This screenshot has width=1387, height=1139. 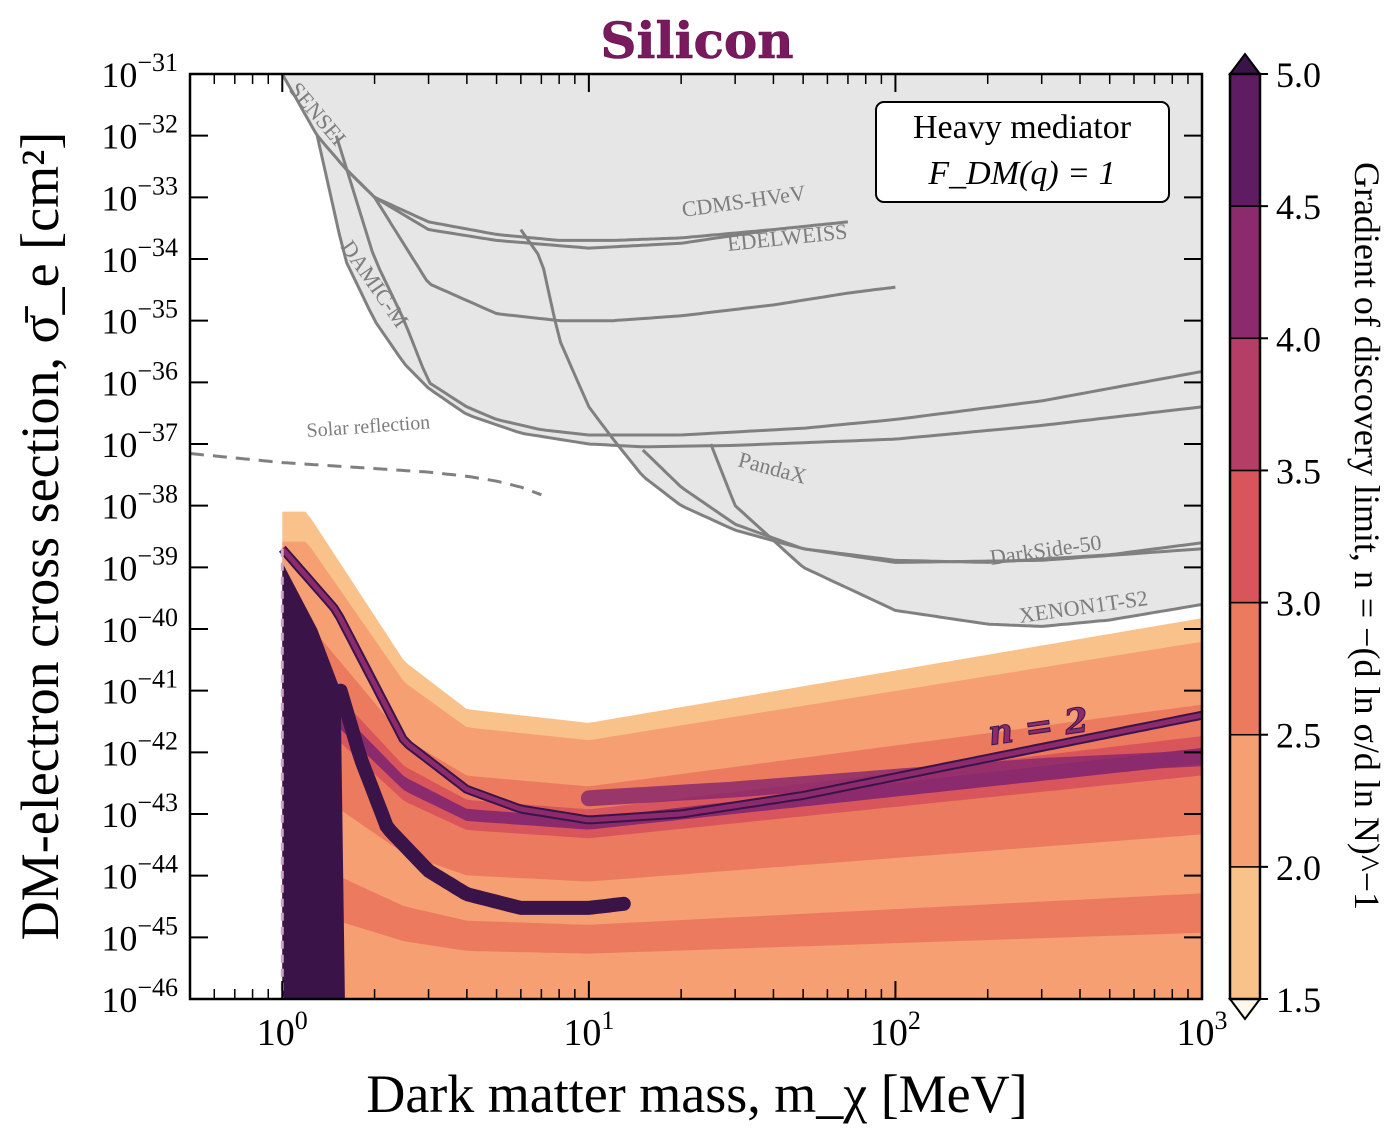 I want to click on dark-streak, so click(x=482, y=799).